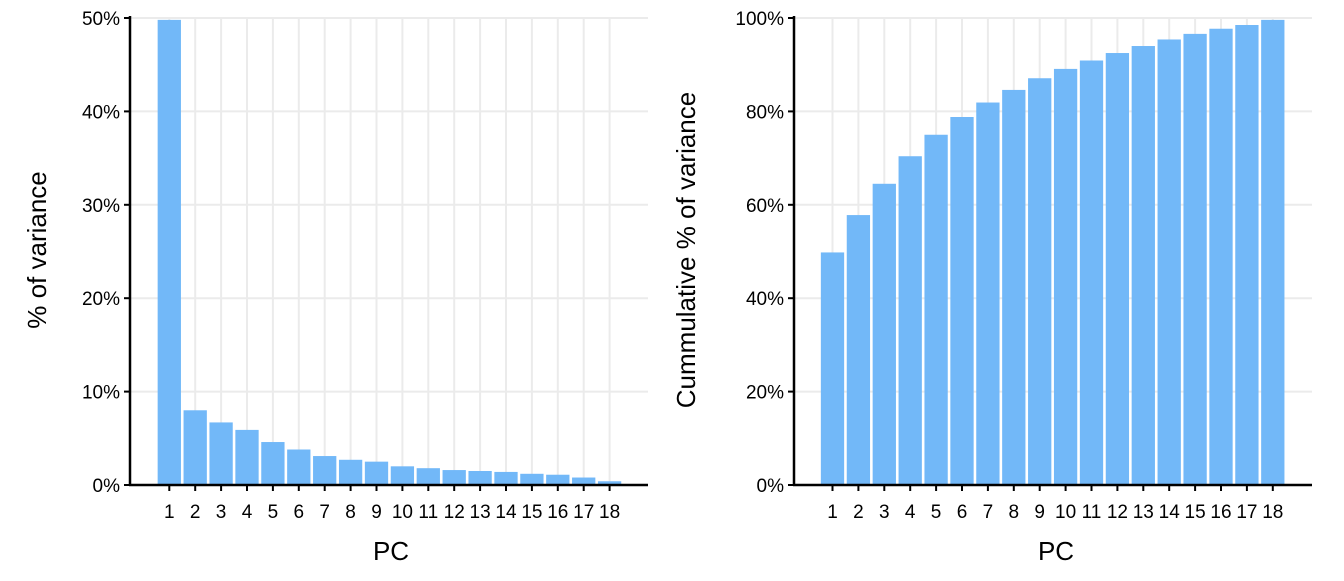 The image size is (1344, 581). Describe the element at coordinates (1065, 276) in the screenshot. I see `cumulative-bar-pc10` at that location.